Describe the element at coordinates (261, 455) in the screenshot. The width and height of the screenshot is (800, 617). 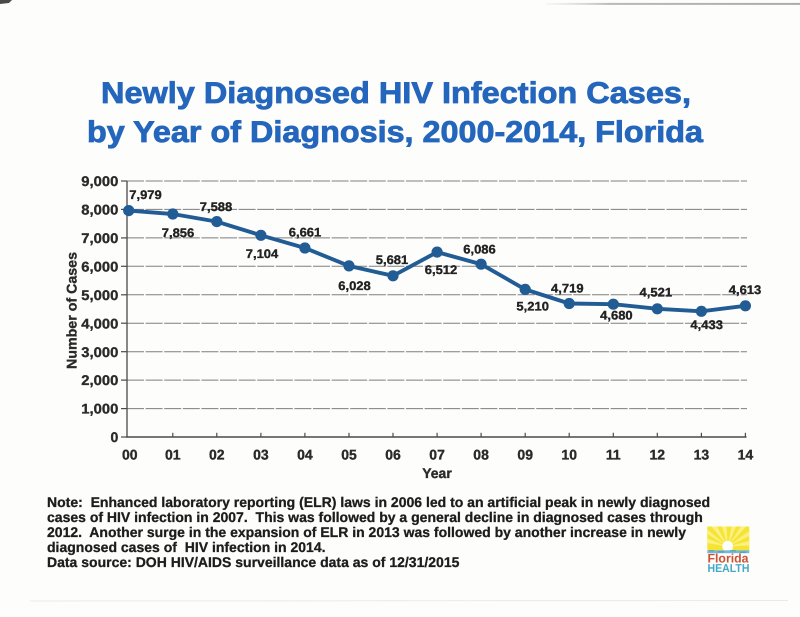
I see `svg-text: 03` at that location.